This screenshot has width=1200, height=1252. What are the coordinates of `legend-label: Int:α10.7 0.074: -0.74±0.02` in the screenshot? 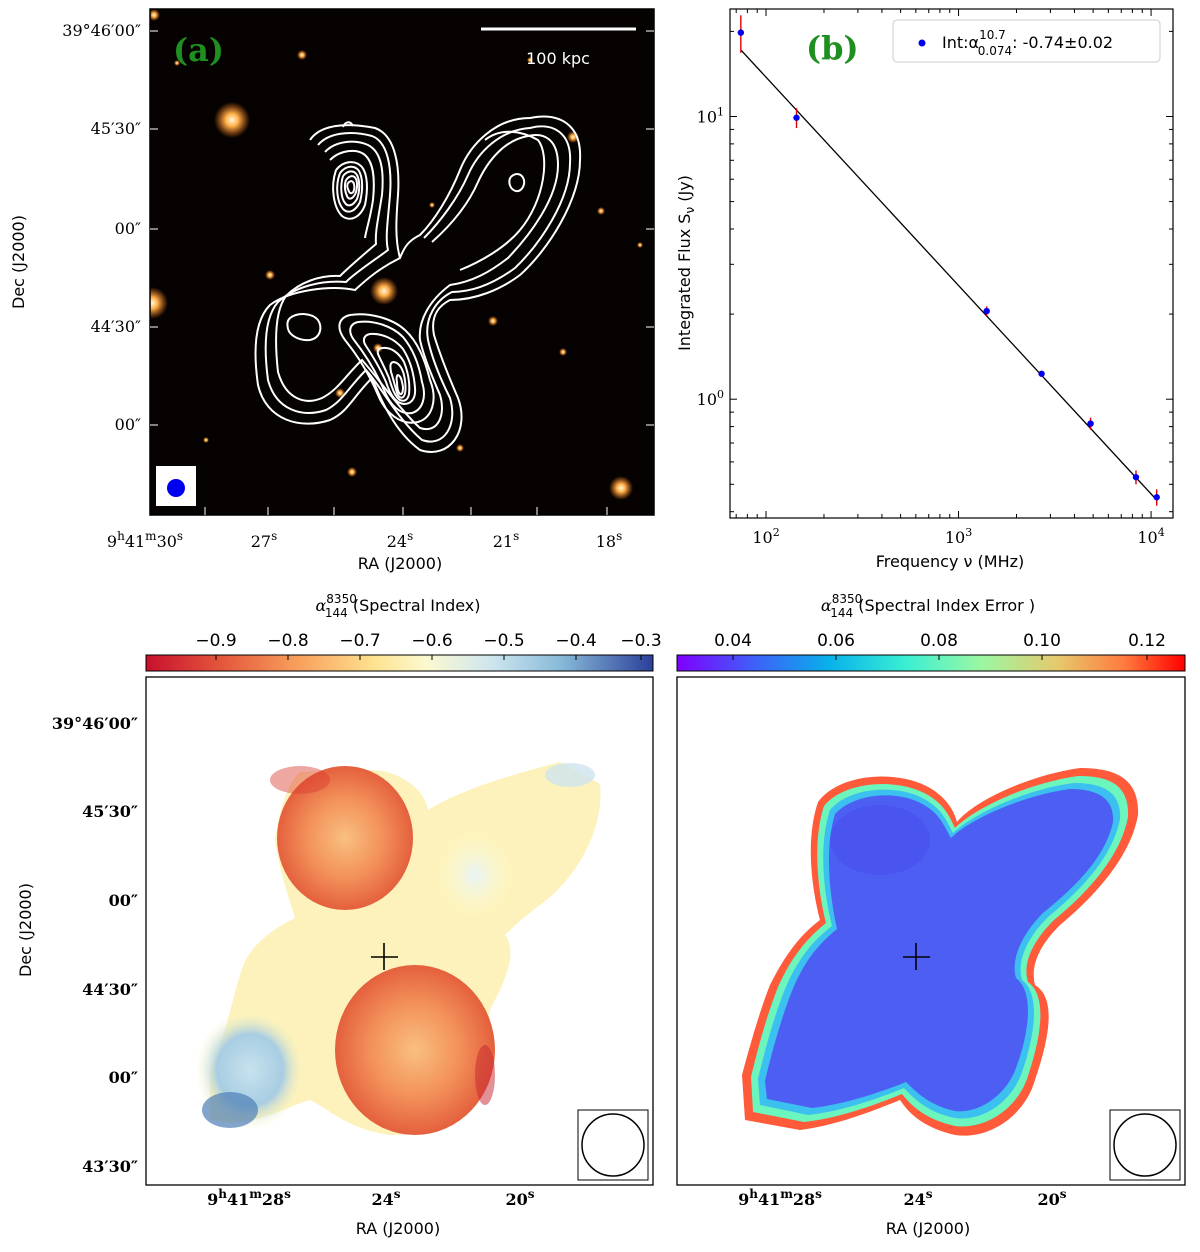 It's located at (1027, 43).